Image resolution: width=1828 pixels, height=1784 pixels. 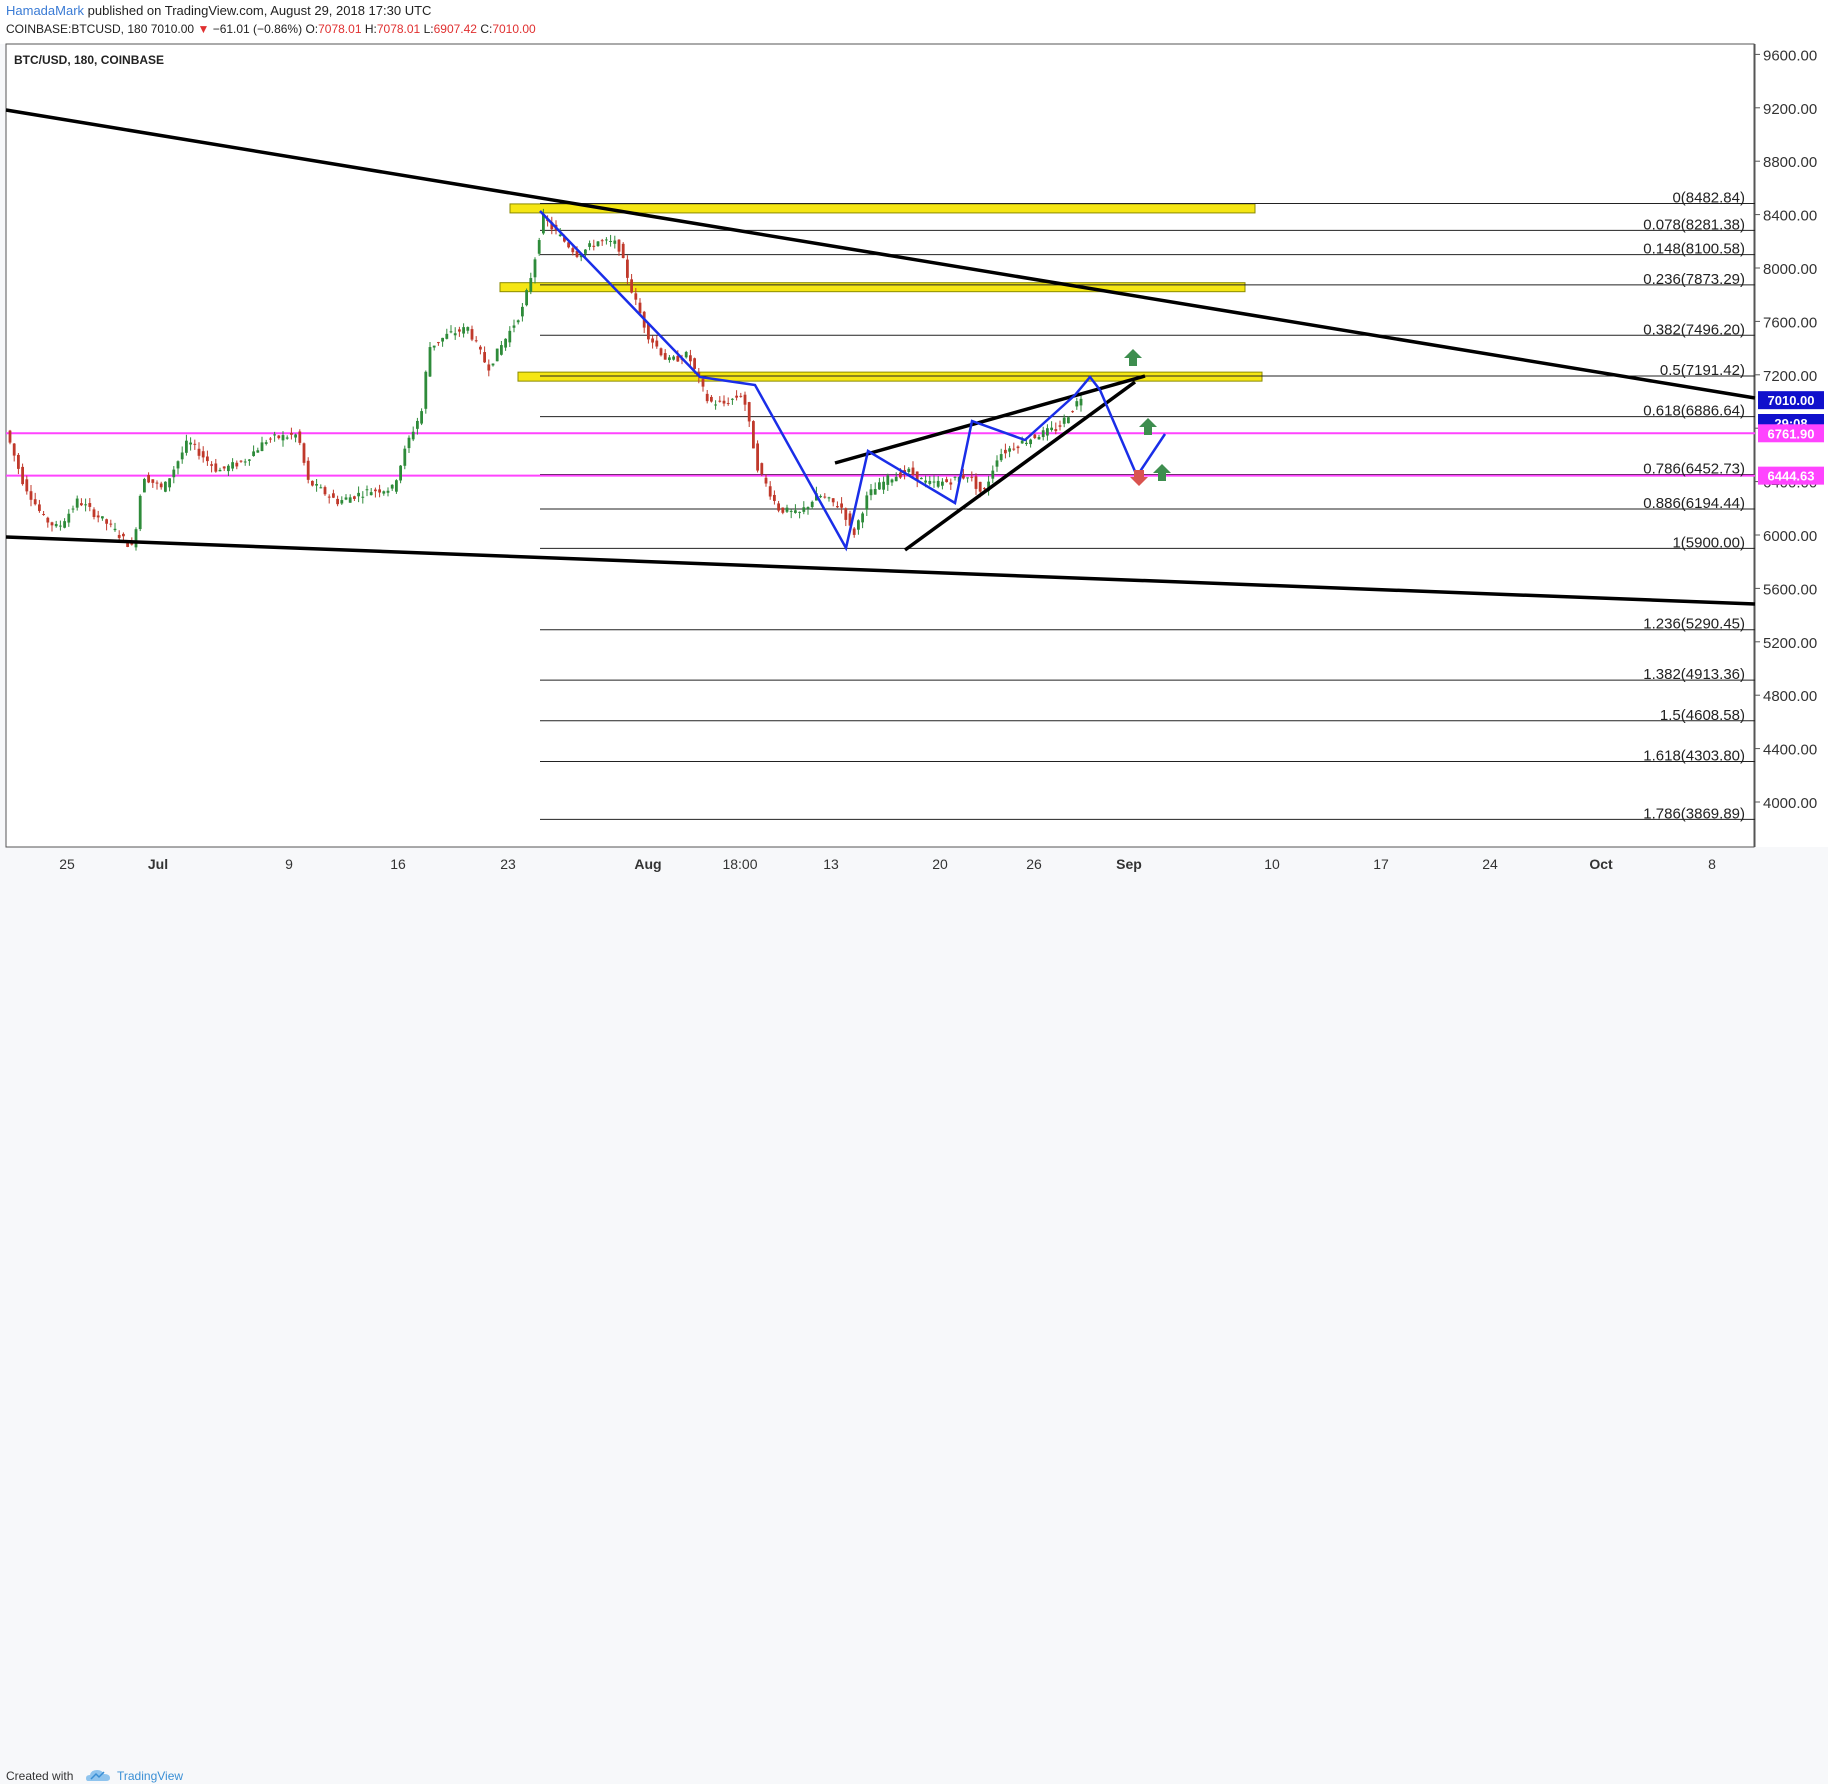 What do you see at coordinates (1790, 269) in the screenshot?
I see `y-tick-label: 8000.00` at bounding box center [1790, 269].